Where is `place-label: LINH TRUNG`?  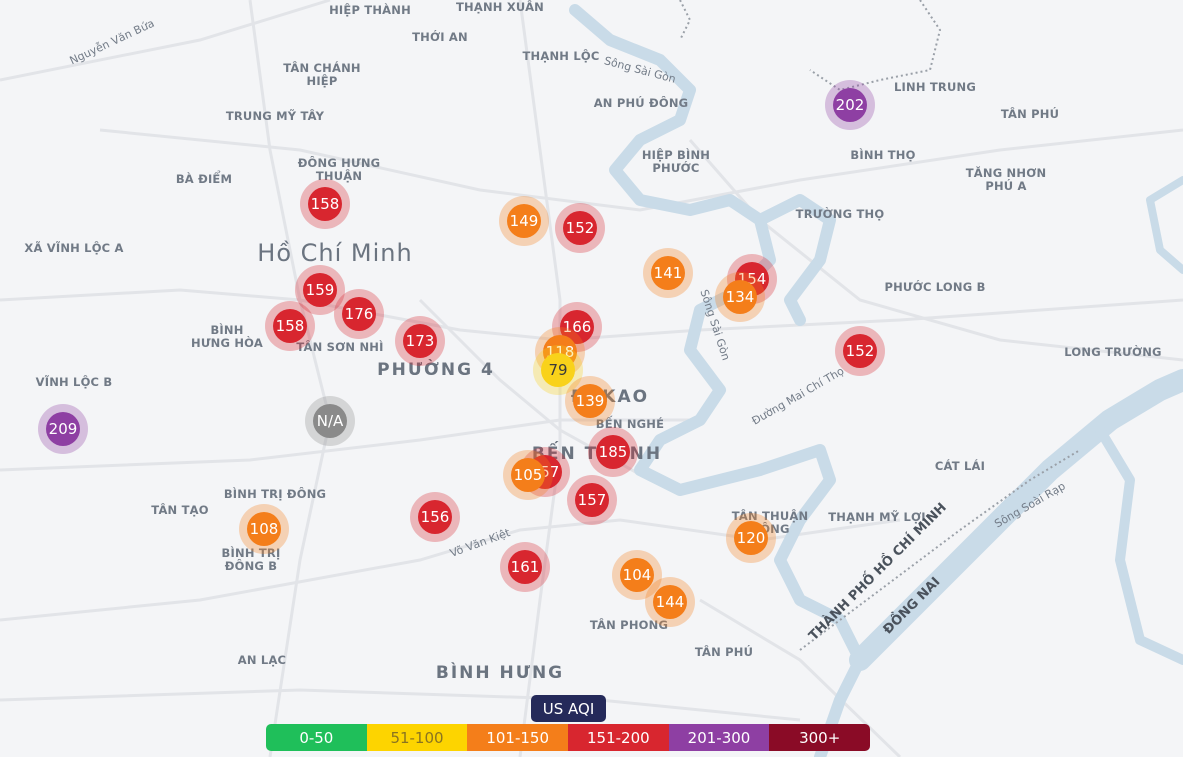 place-label: LINH TRUNG is located at coordinates (935, 87).